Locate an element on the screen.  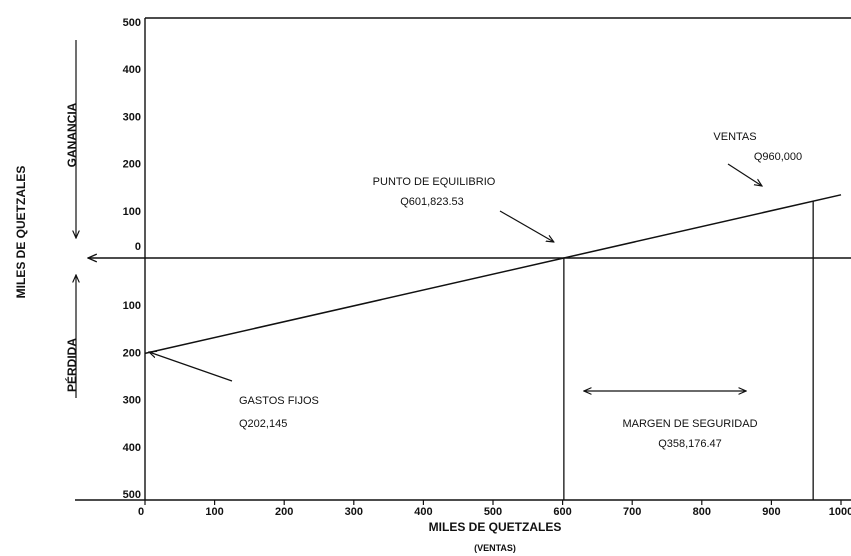
sales-label: VENTAS is located at coordinates (734, 137).